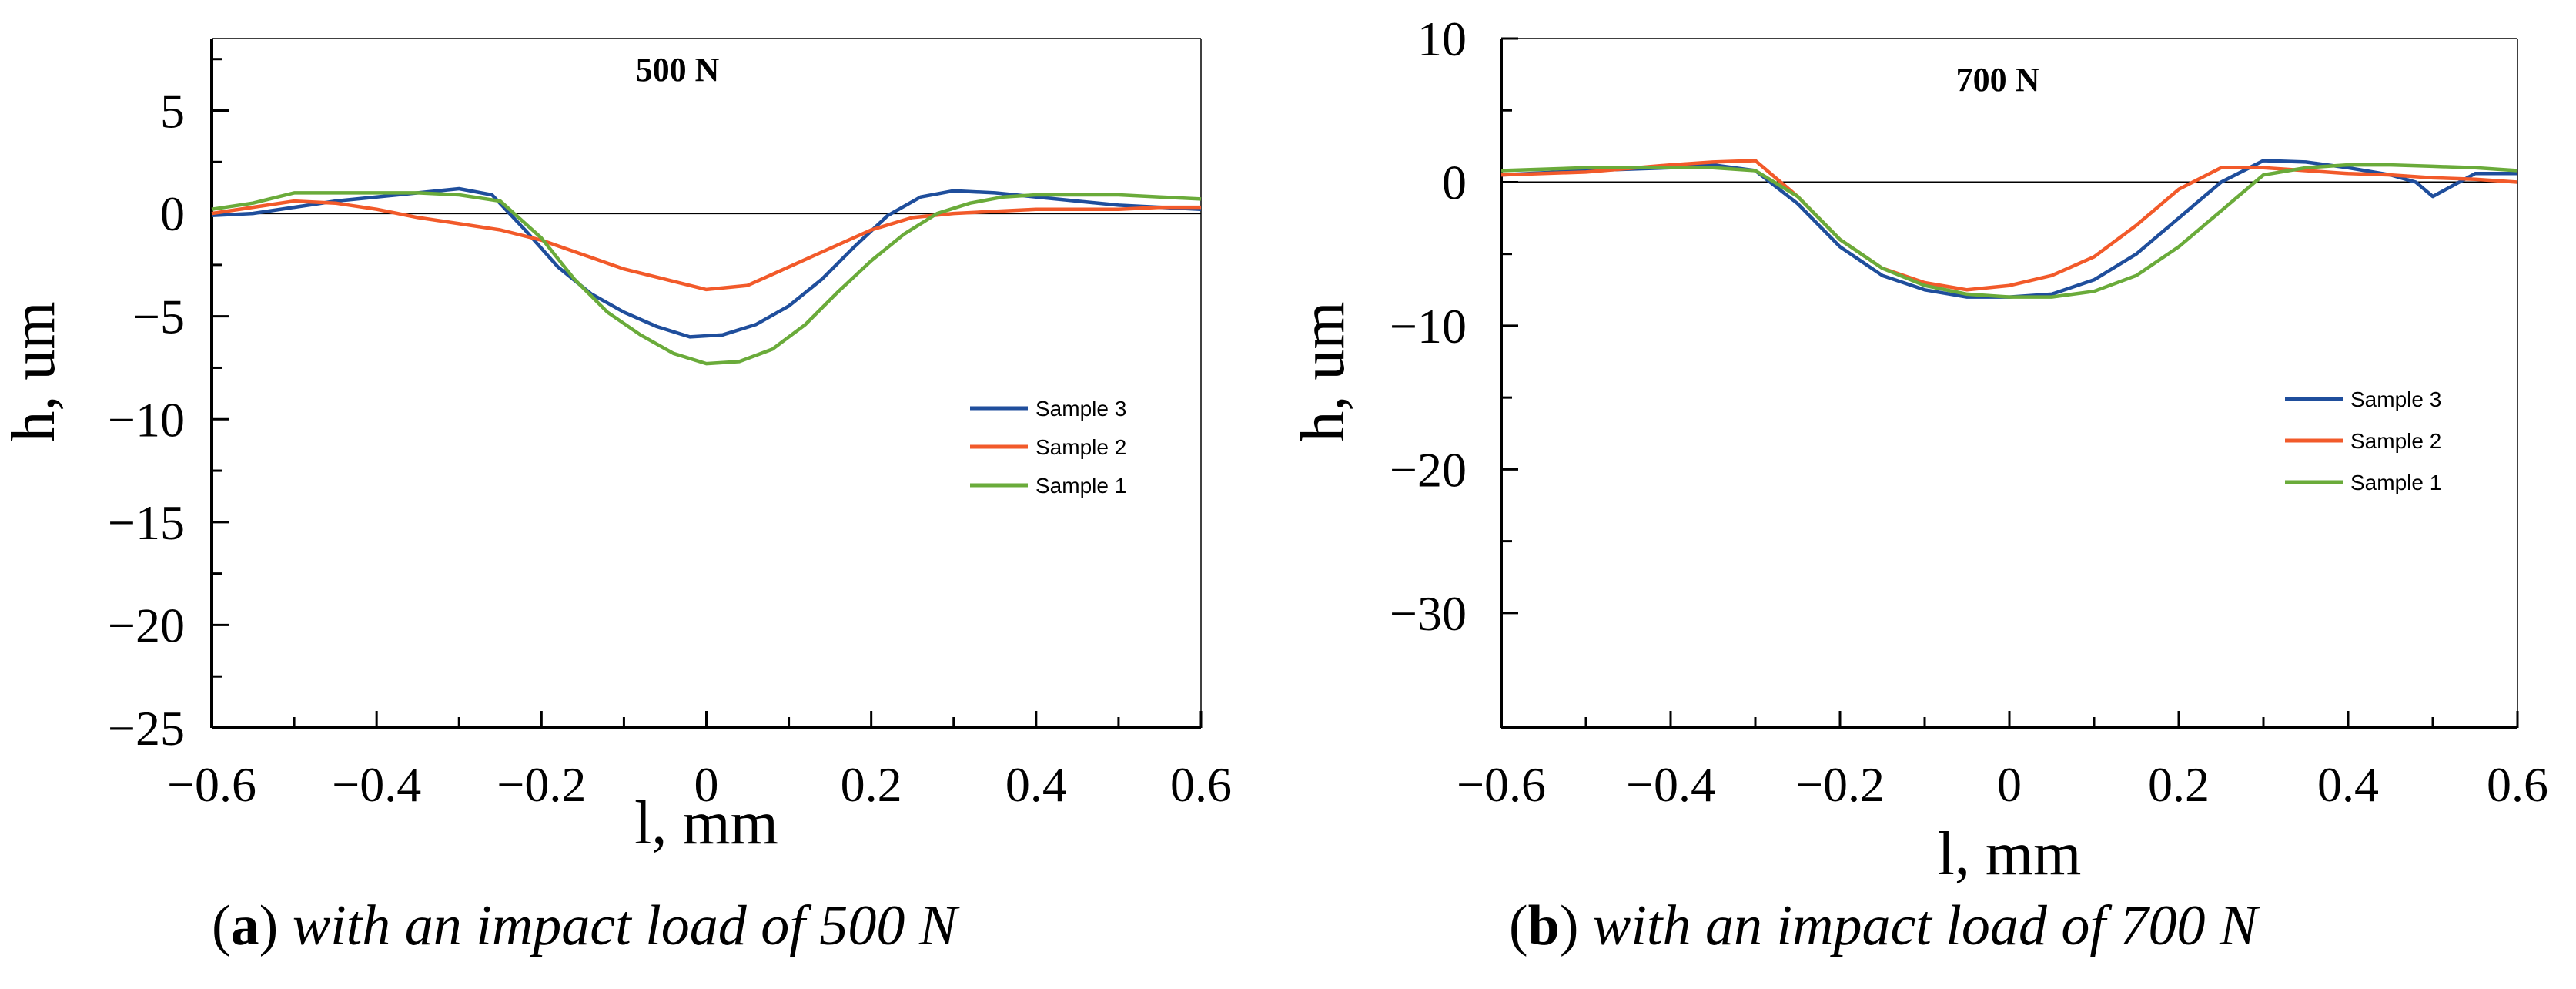 This screenshot has height=989, width=2576. What do you see at coordinates (173, 111) in the screenshot?
I see `y-tick-label: 5` at bounding box center [173, 111].